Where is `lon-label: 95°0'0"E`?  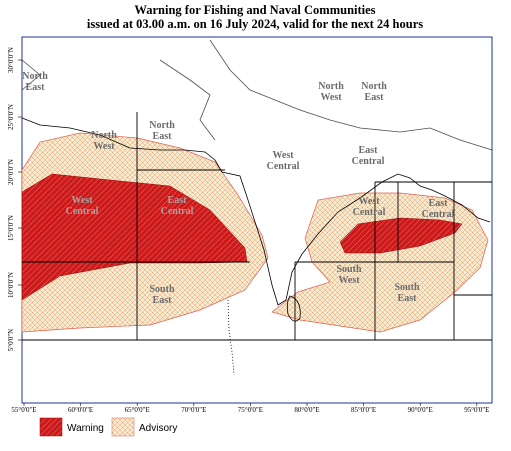
lon-label: 95°0'0"E is located at coordinates (476, 410).